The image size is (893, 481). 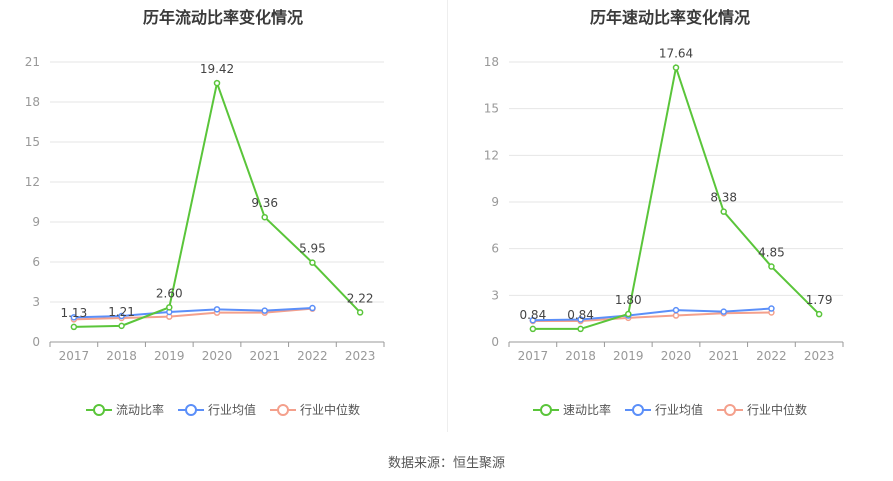 I want to click on legend: 速动比率 行业均值 行业中位数, so click(x=670, y=409).